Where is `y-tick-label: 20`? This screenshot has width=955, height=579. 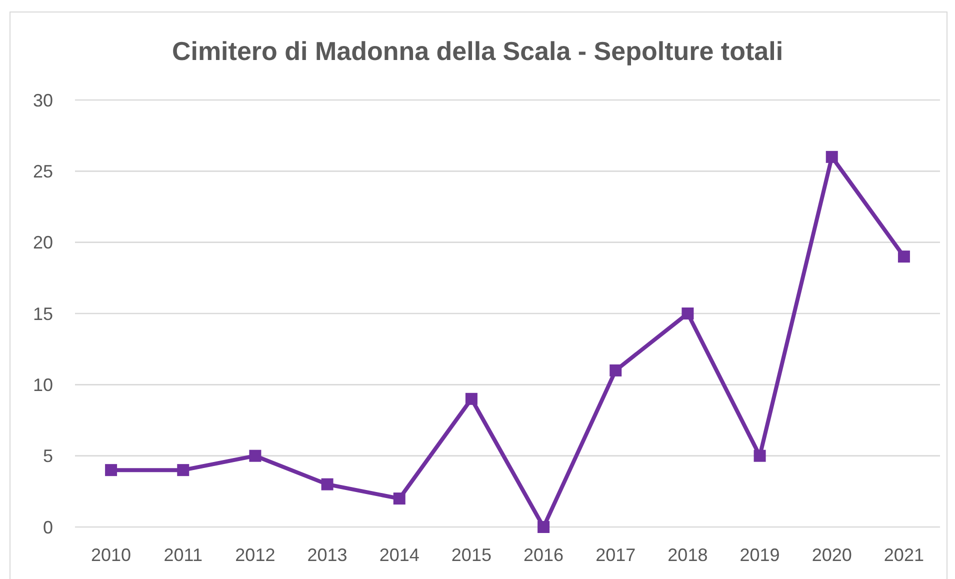
y-tick-label: 20 is located at coordinates (42, 242).